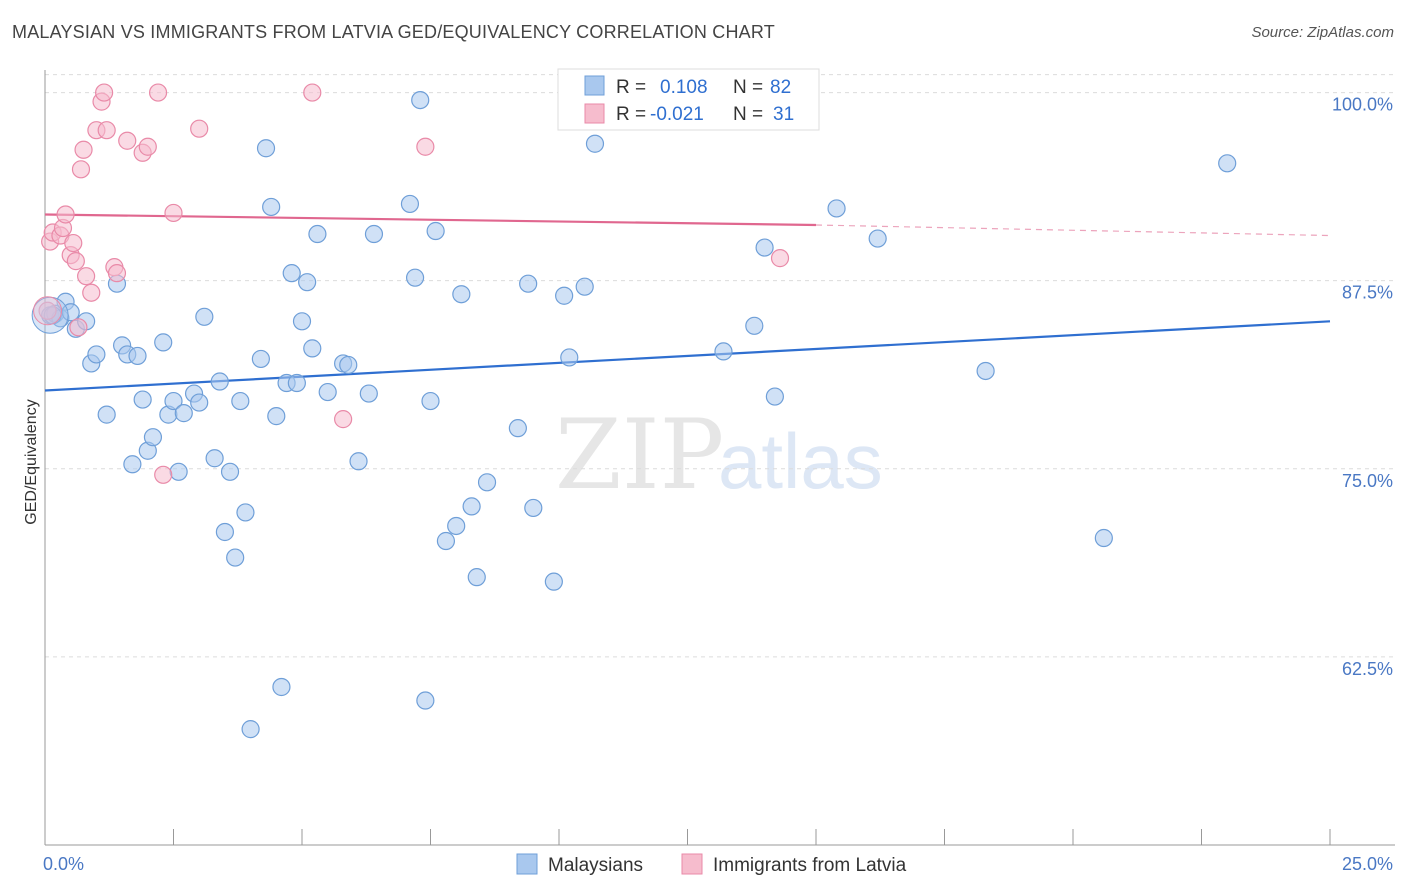 This screenshot has height=892, width=1406. Describe the element at coordinates (688, 99) in the screenshot. I see `legend-top: R = 0.108 N = 82 R = -0.021 N = 31` at that location.